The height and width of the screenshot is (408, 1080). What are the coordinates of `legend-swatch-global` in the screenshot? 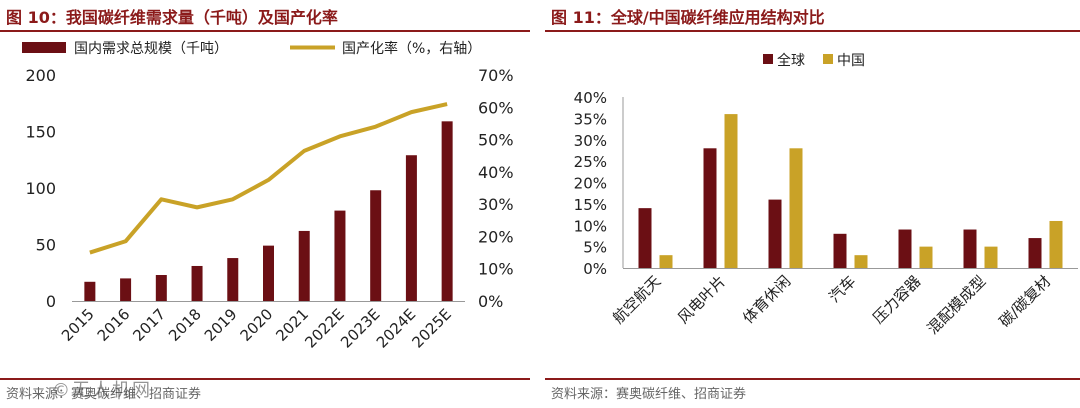 It's located at (768, 59).